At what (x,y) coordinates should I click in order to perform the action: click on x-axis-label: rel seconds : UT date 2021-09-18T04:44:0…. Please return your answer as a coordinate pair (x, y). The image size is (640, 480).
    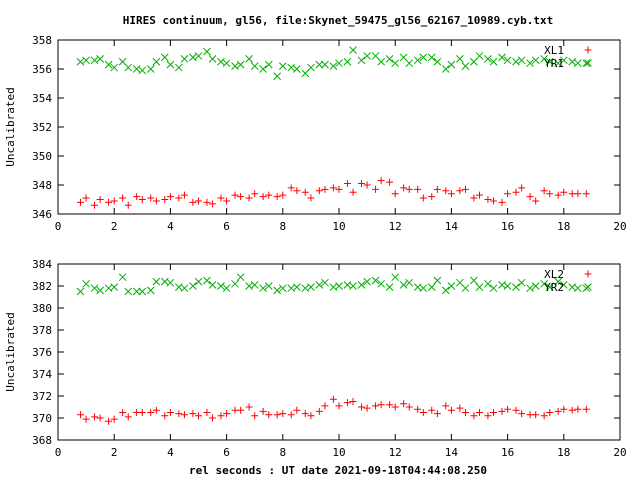
    Looking at the image, I should click on (338, 470).